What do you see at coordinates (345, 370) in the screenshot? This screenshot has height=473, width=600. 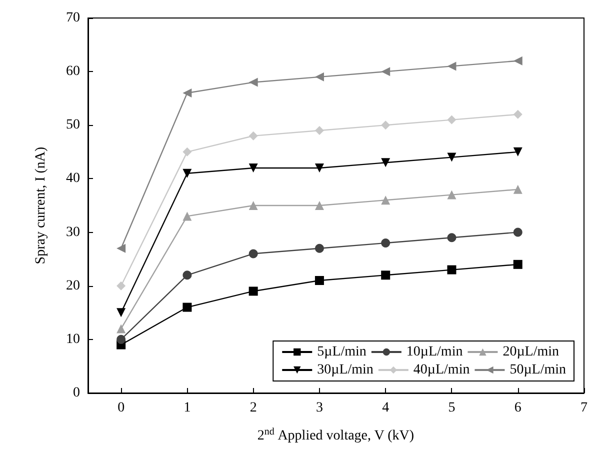 I see `legend-label: 30µL/min` at bounding box center [345, 370].